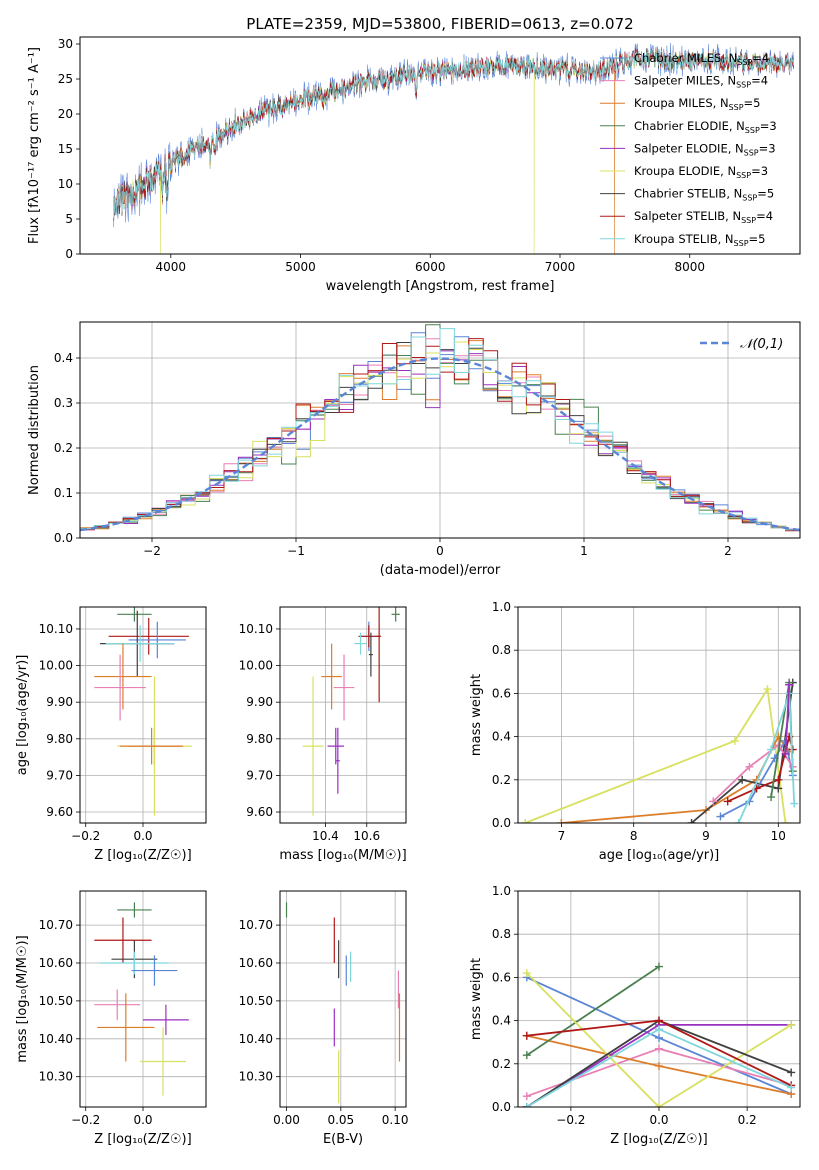  I want to click on x-tick-label: 0.10, so click(395, 1120).